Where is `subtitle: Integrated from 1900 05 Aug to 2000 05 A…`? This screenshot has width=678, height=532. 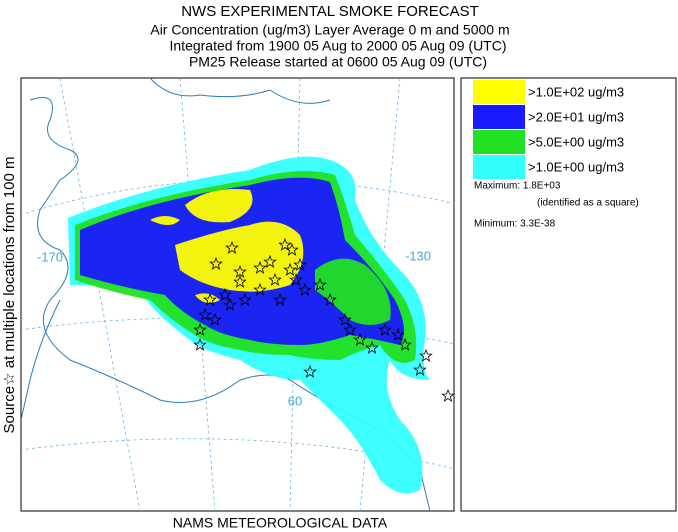 subtitle: Integrated from 1900 05 Aug to 2000 05 A… is located at coordinates (338, 46).